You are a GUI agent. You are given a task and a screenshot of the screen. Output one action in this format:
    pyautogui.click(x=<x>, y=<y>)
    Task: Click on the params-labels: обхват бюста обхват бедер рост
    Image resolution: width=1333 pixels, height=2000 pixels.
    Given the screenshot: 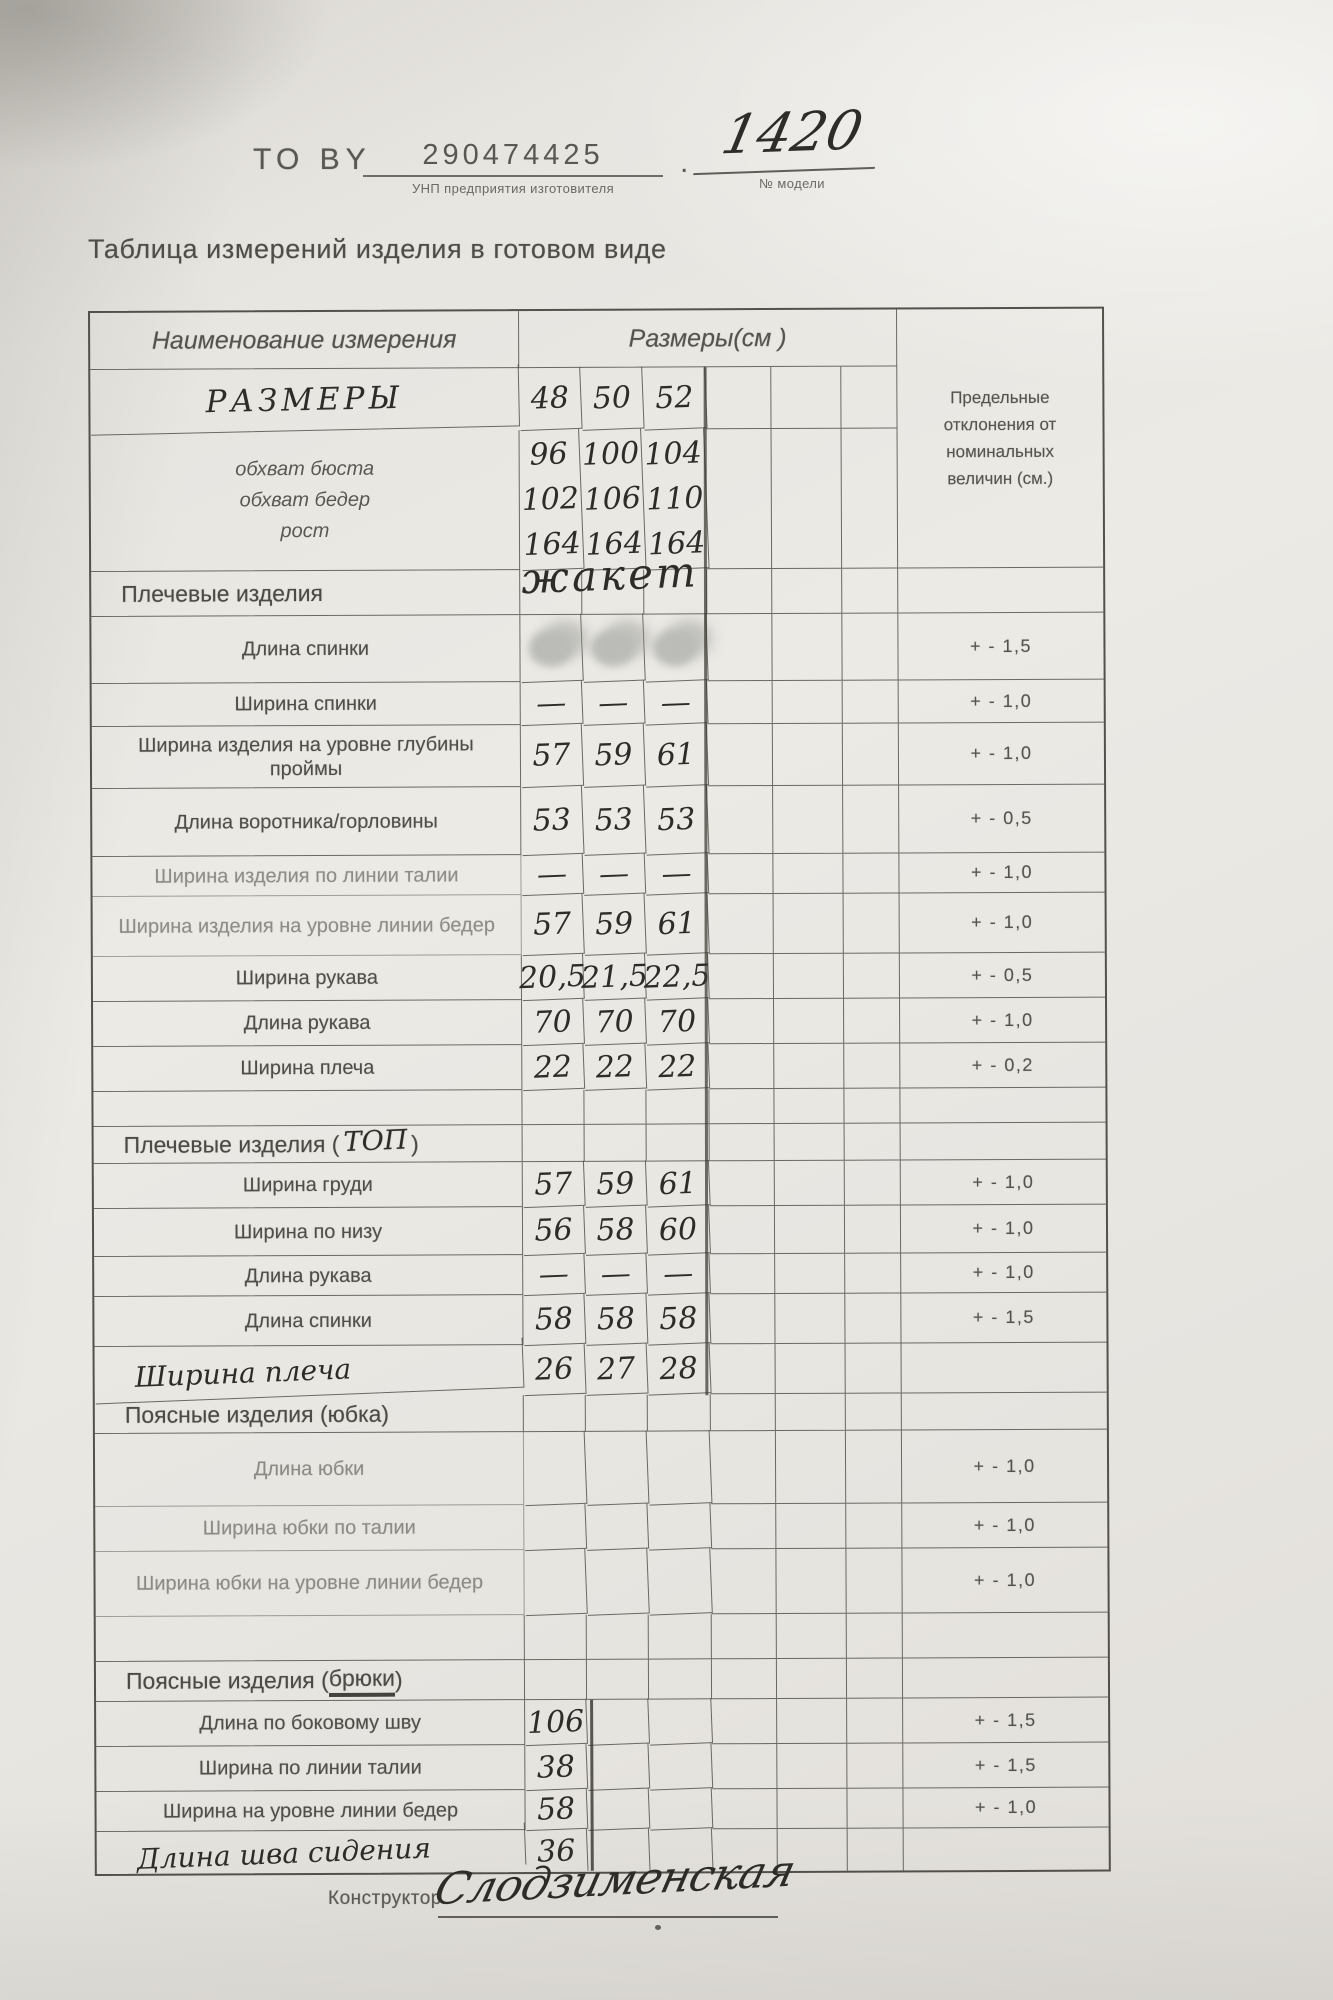 What is the action you would take?
    pyautogui.click(x=305, y=501)
    